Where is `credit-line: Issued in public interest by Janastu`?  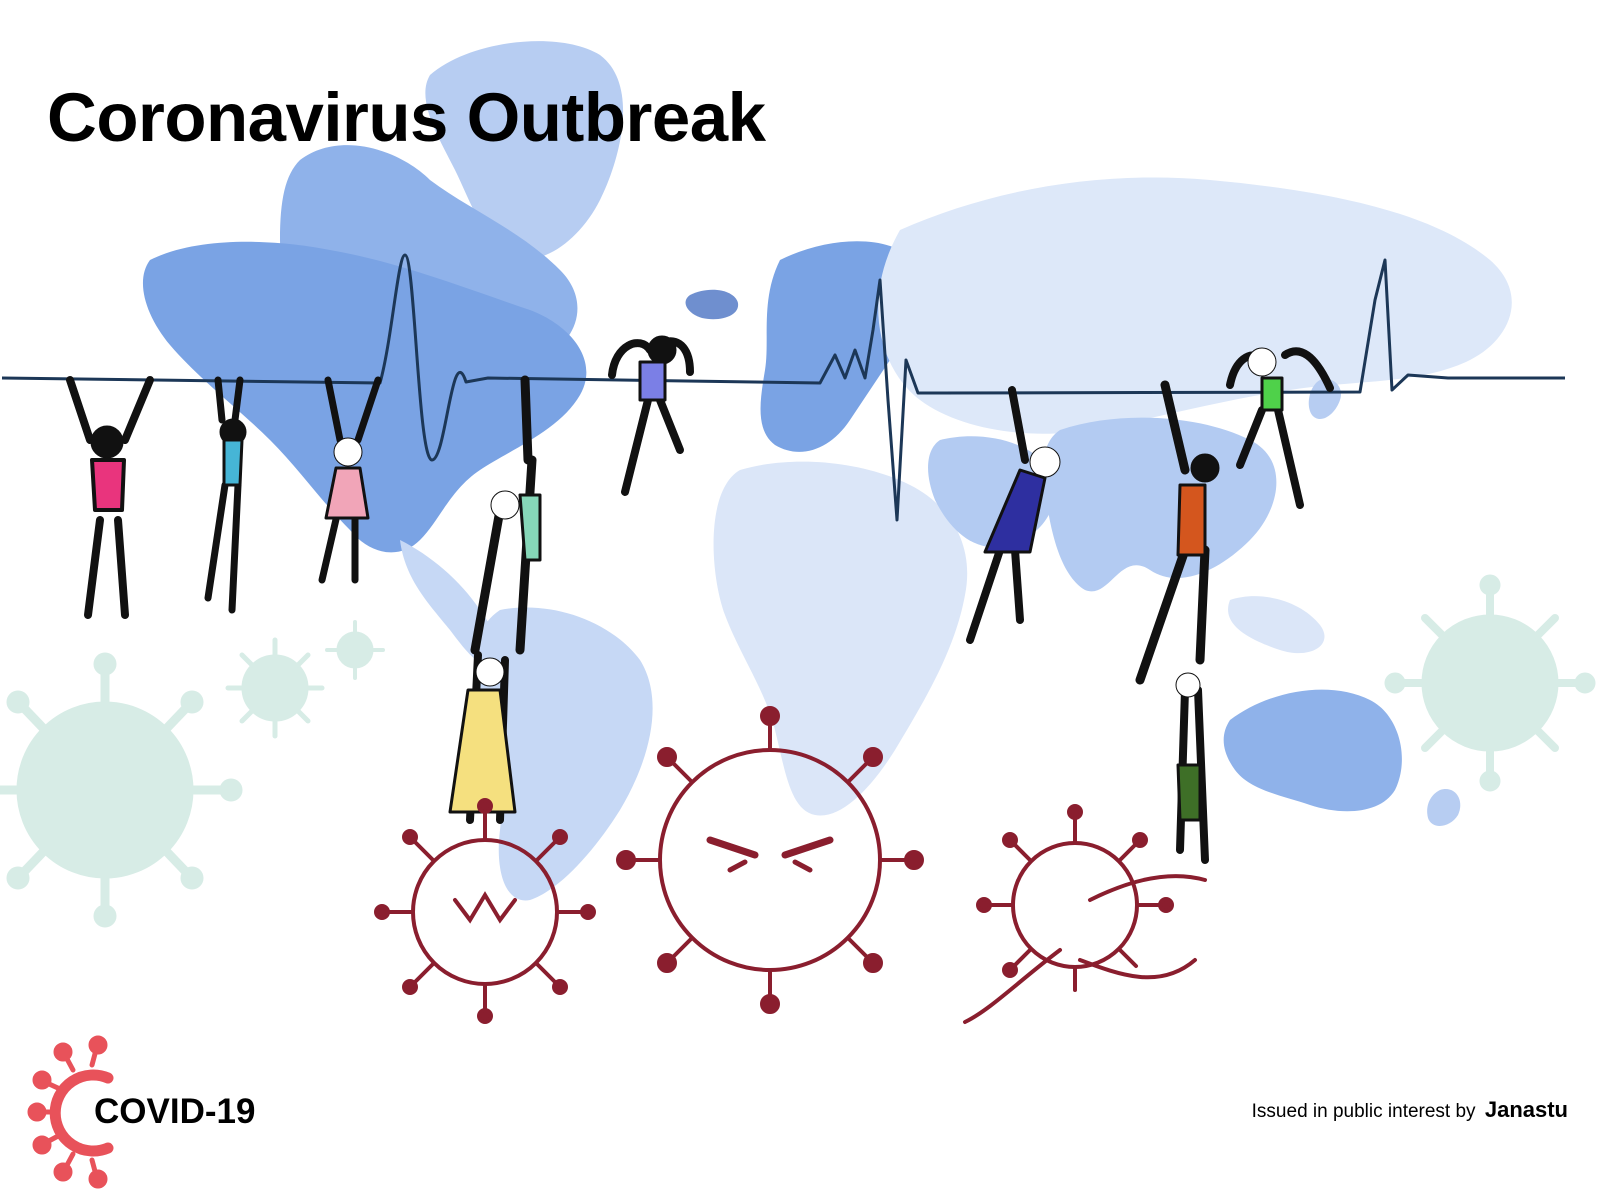 credit-line: Issued in public interest by Janastu is located at coordinates (1410, 1110).